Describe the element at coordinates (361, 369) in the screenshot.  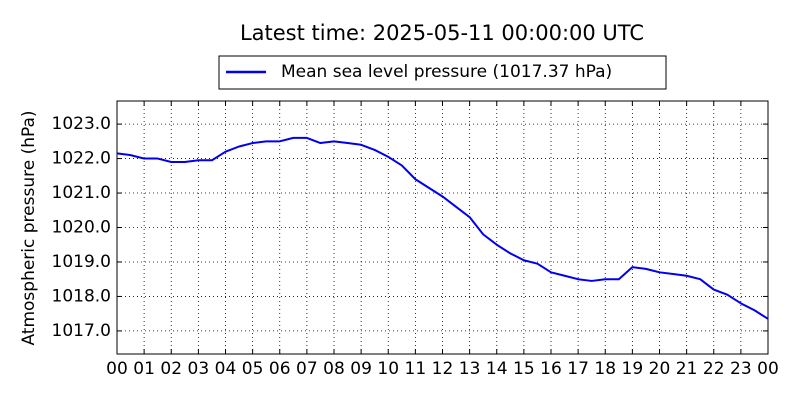
I see `x-tick-label: 09` at that location.